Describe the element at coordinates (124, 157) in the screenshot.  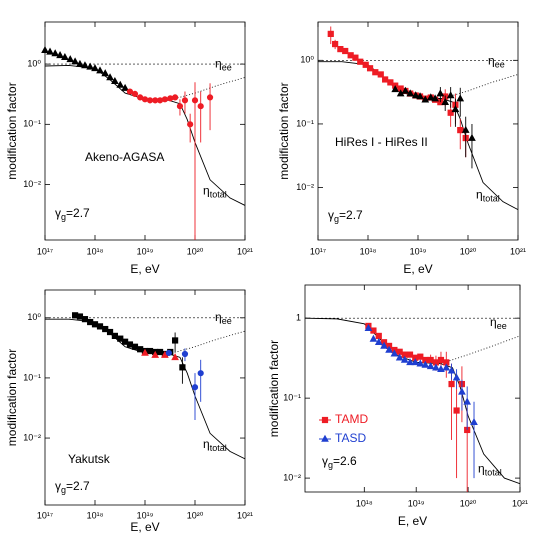
I see `panel-title: Akeno-AGASA` at that location.